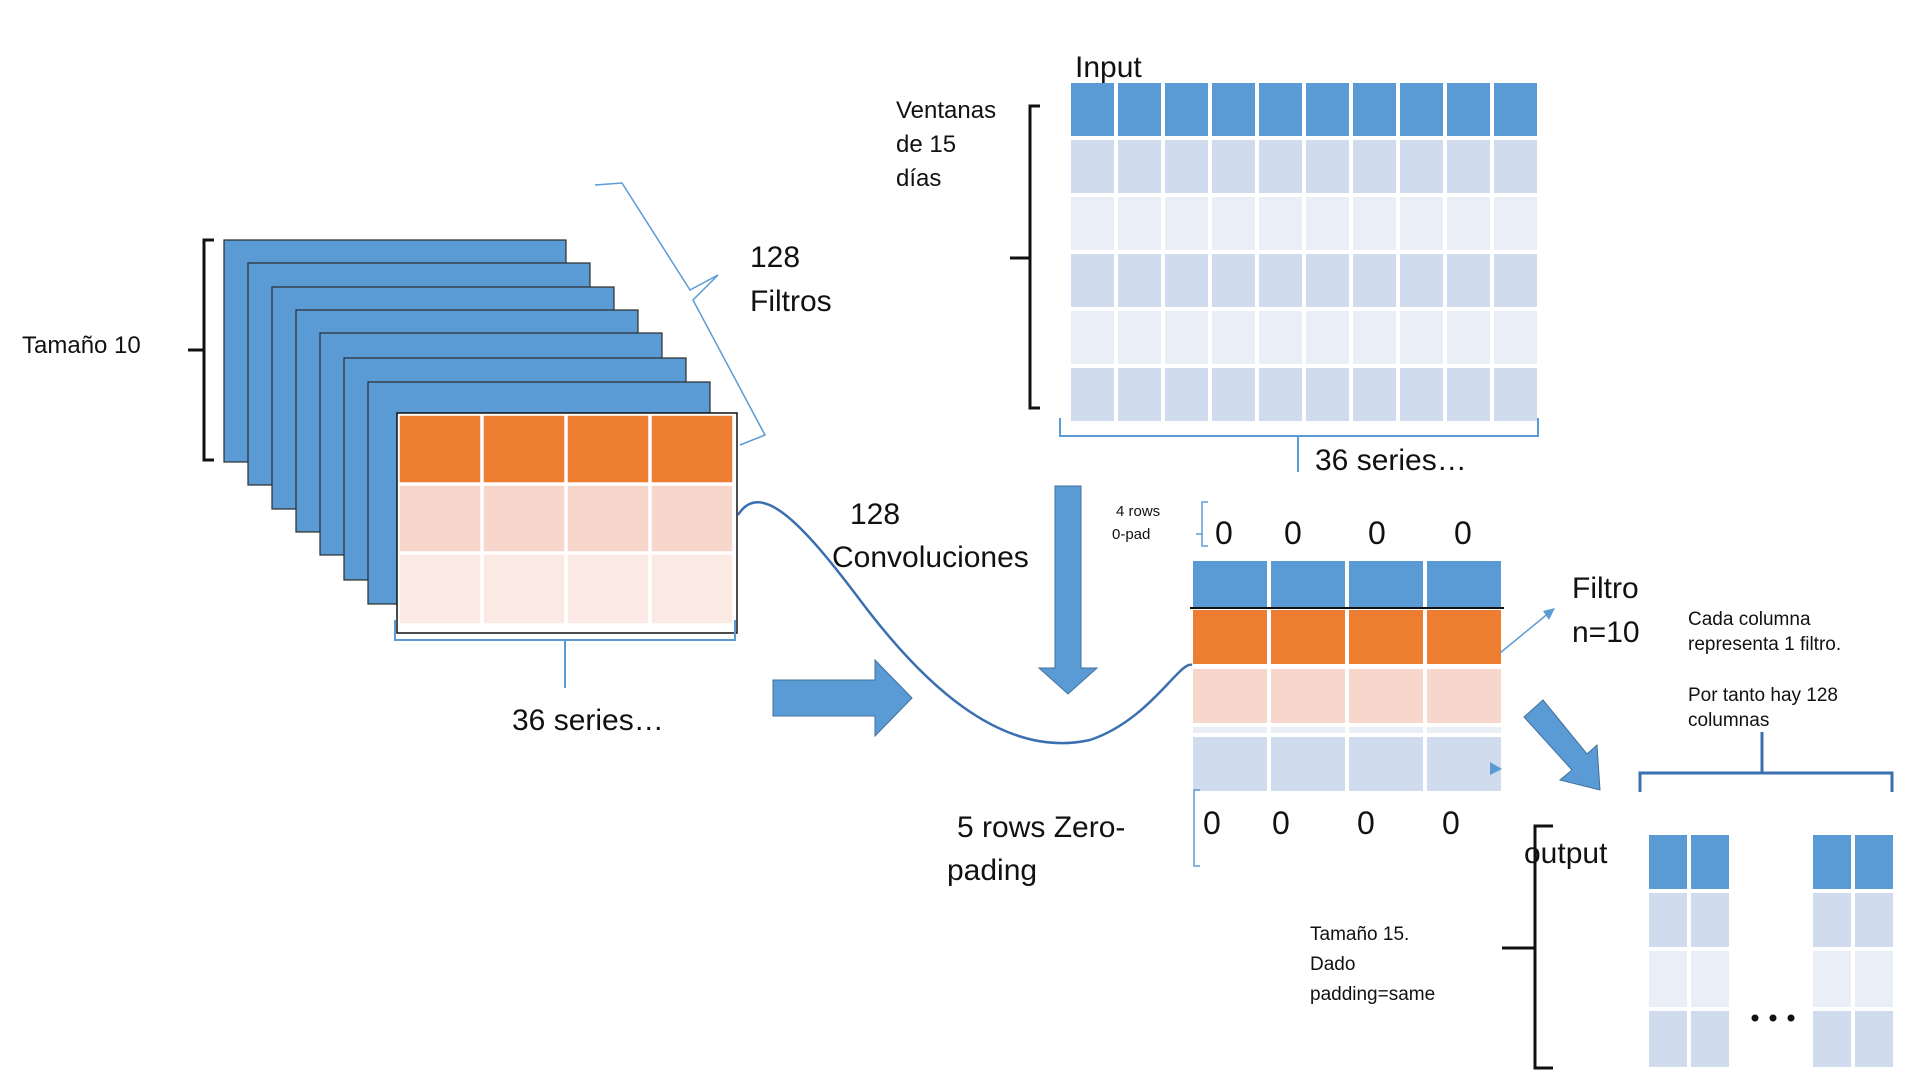 This screenshot has width=1920, height=1080. I want to click on series-left-brace, so click(565, 654).